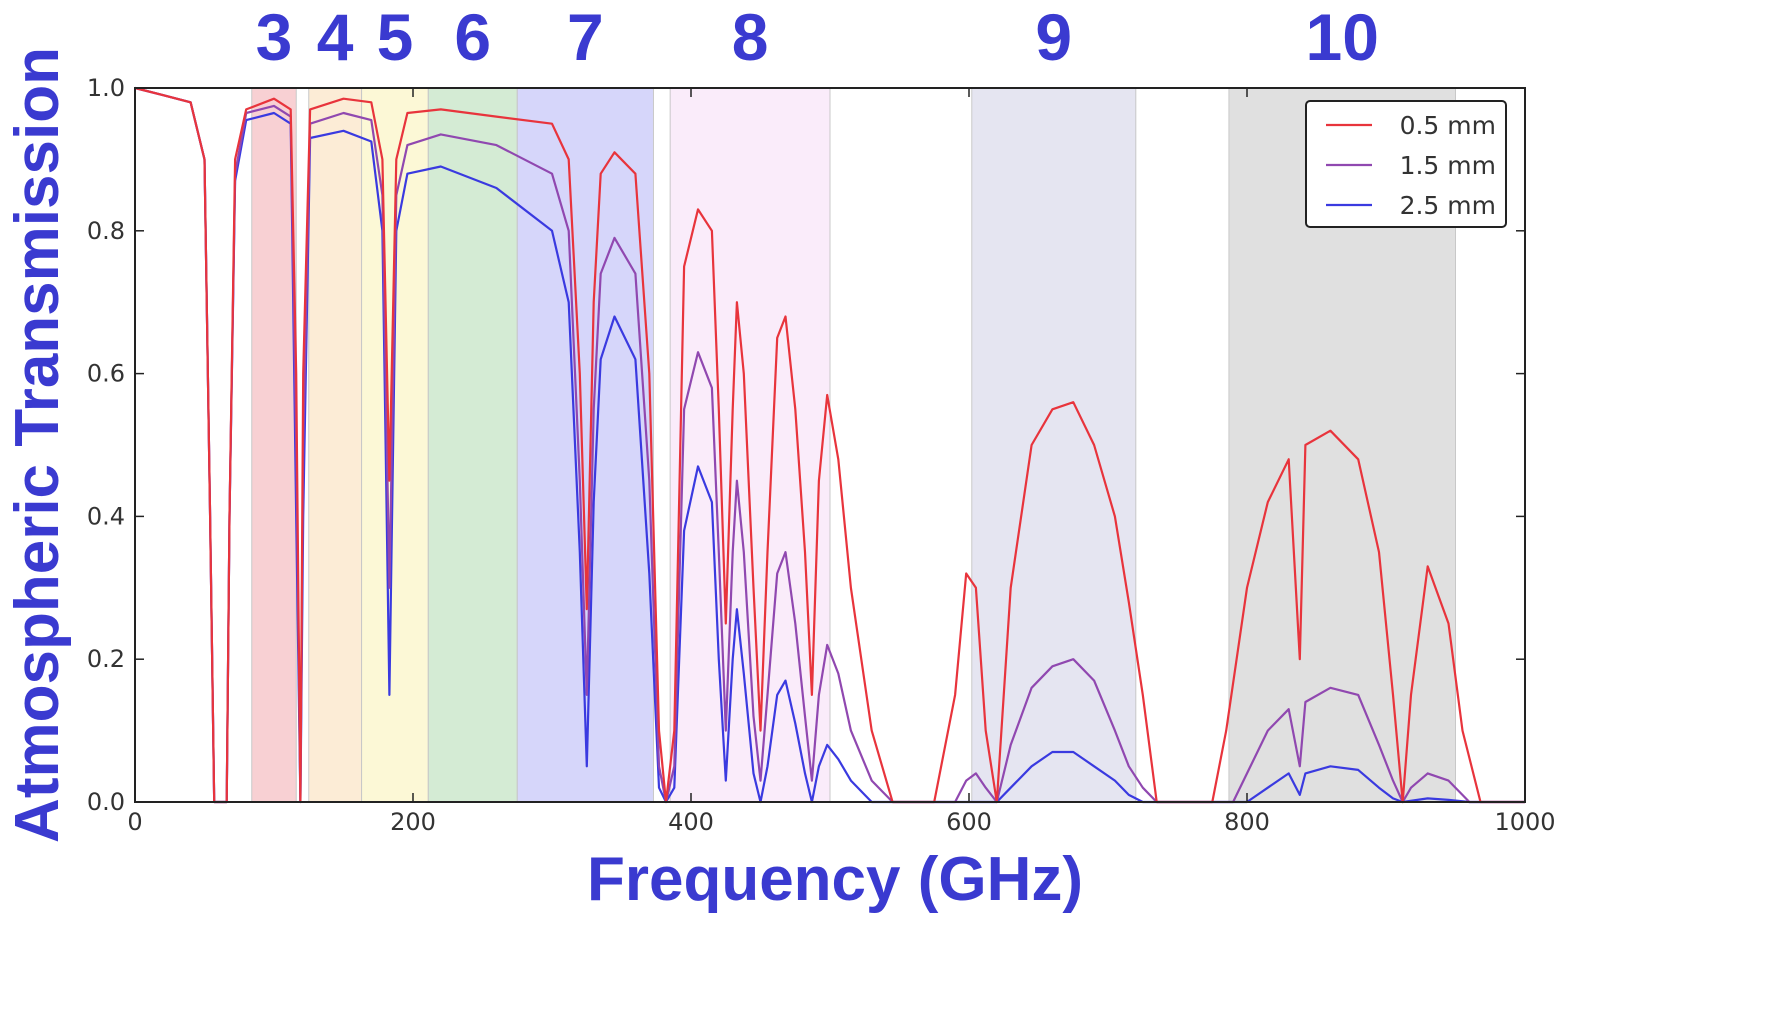  I want to click on y-tick-label: 0.6, so click(106, 374).